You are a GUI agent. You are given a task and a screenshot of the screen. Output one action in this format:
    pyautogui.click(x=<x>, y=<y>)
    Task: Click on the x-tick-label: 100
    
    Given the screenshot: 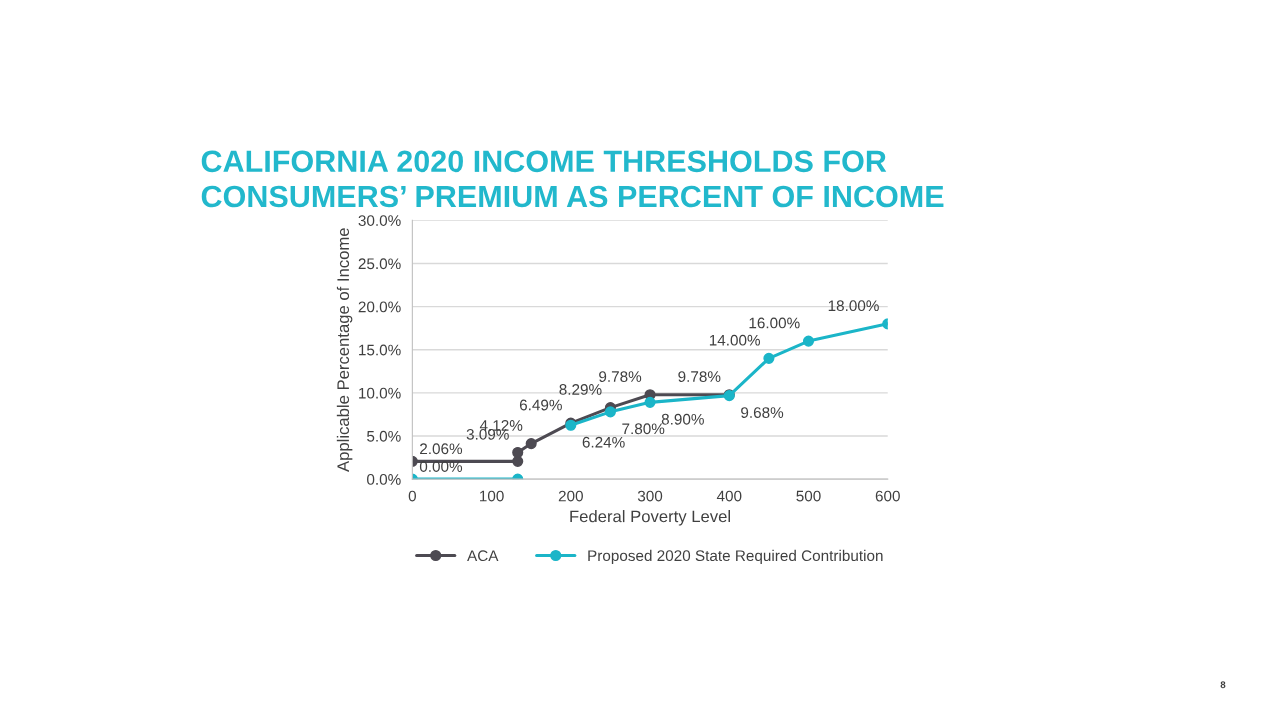 What is the action you would take?
    pyautogui.click(x=492, y=496)
    